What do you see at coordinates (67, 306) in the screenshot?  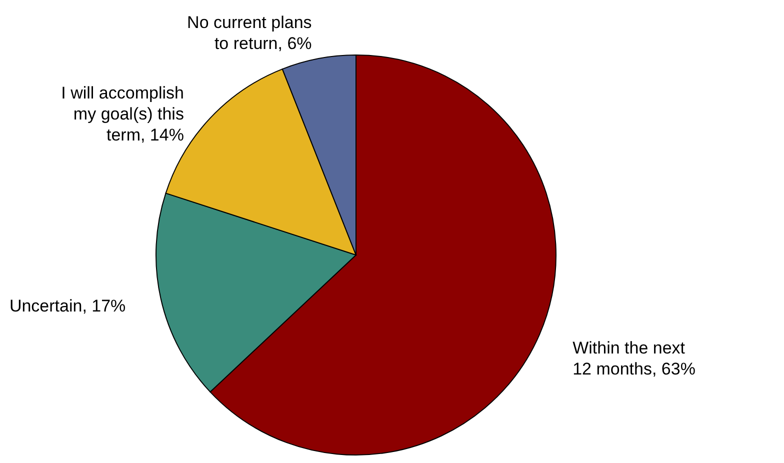 I see `slice-label: Uncertain, 17%` at bounding box center [67, 306].